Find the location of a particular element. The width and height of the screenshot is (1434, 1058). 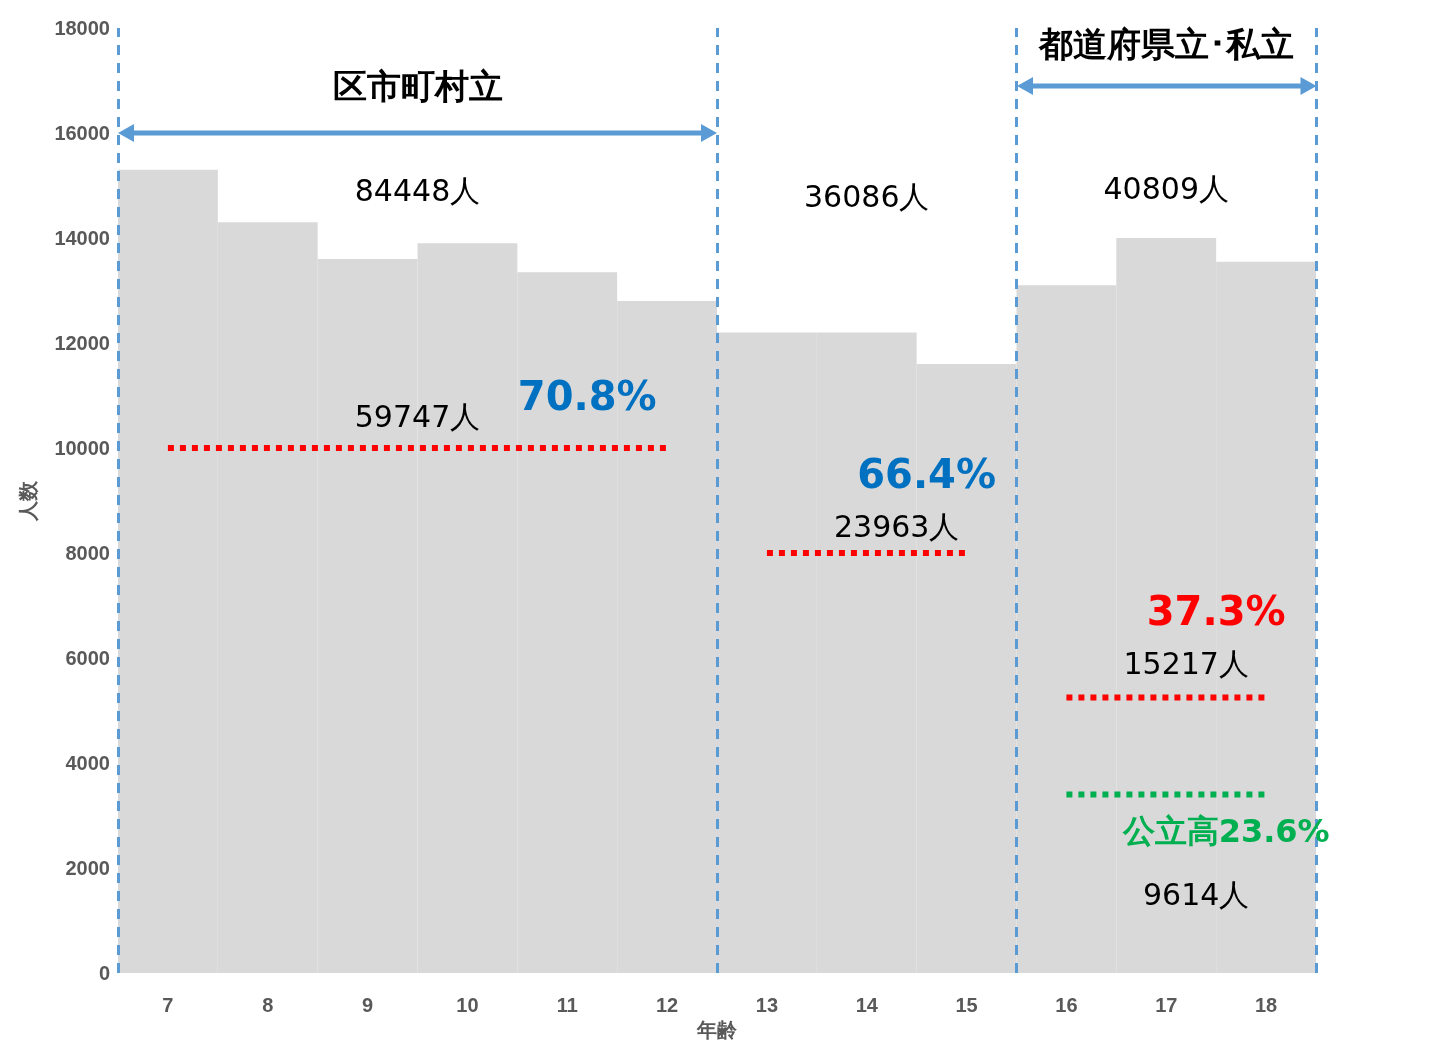

x-tick-label: 15 is located at coordinates (966, 1005).